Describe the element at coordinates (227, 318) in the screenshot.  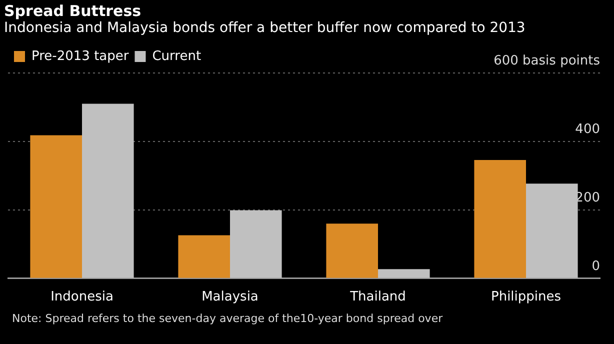
I see `text: Note: Spread refers to the seven-day average of the10-year bond spread over` at that location.